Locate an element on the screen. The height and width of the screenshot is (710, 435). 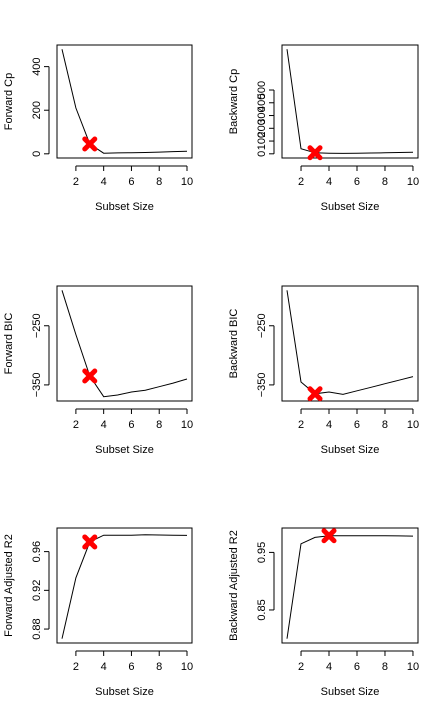
y-tick-label: 0.92 is located at coordinates (37, 590).